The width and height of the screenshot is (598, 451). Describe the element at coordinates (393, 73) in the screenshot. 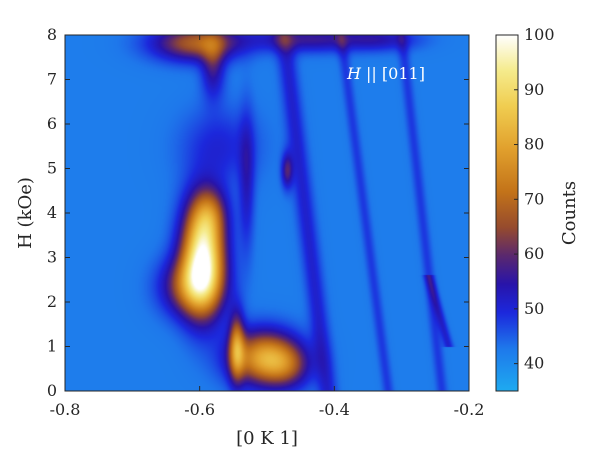

I see `annotation-rest: || [011]` at that location.